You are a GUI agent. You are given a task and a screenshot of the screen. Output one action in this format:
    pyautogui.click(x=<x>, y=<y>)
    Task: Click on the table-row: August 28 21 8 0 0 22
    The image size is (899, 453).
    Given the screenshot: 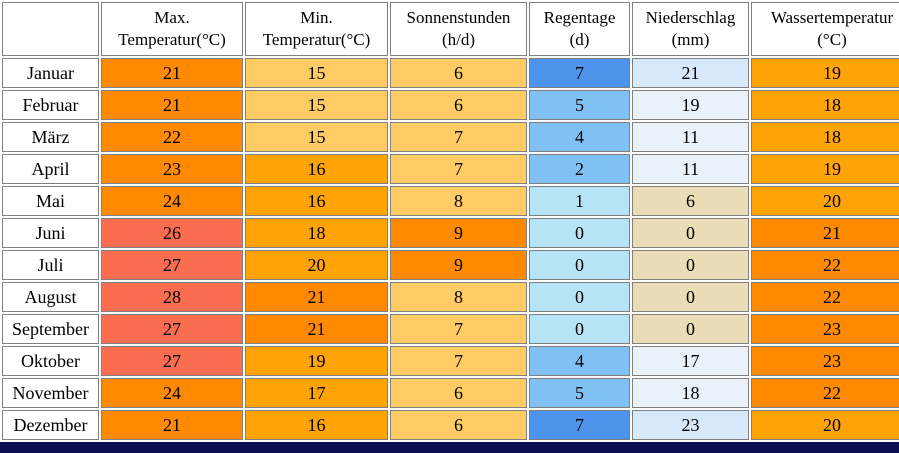 What is the action you would take?
    pyautogui.click(x=450, y=297)
    